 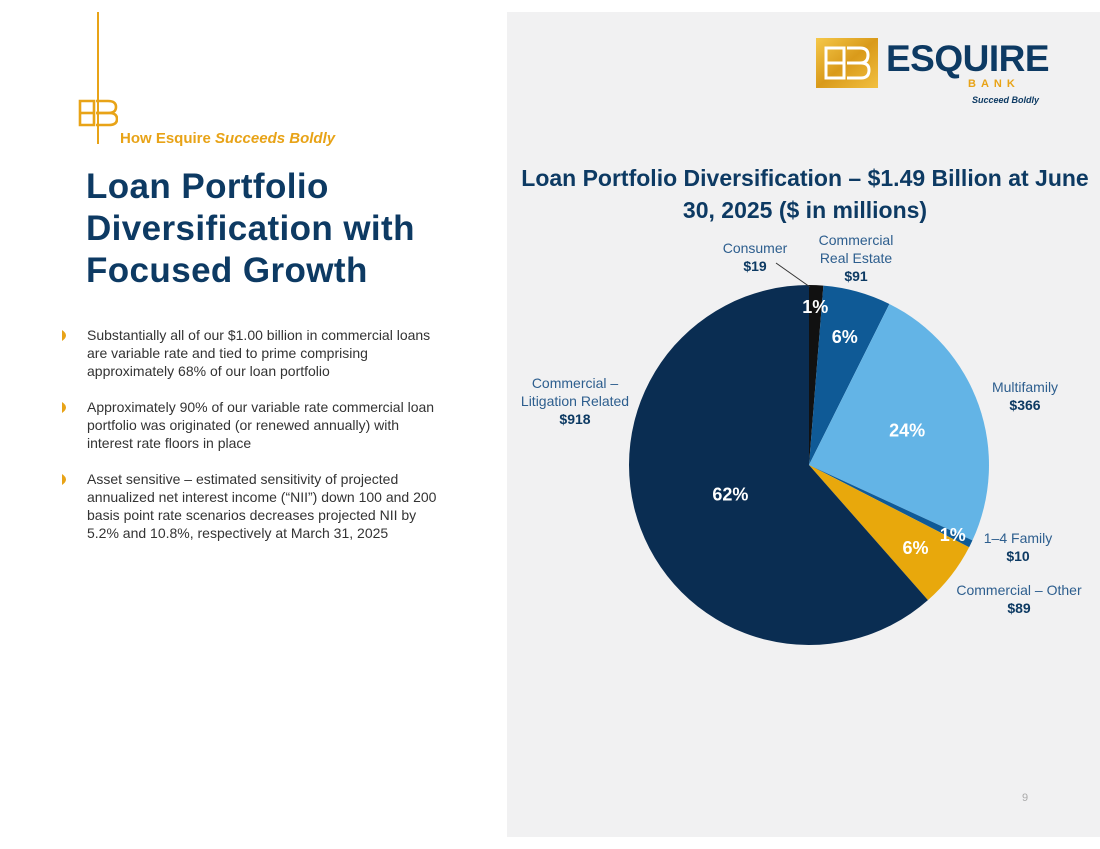 What do you see at coordinates (1019, 599) in the screenshot?
I see `label-commercial-other: Commercial – Other $89` at bounding box center [1019, 599].